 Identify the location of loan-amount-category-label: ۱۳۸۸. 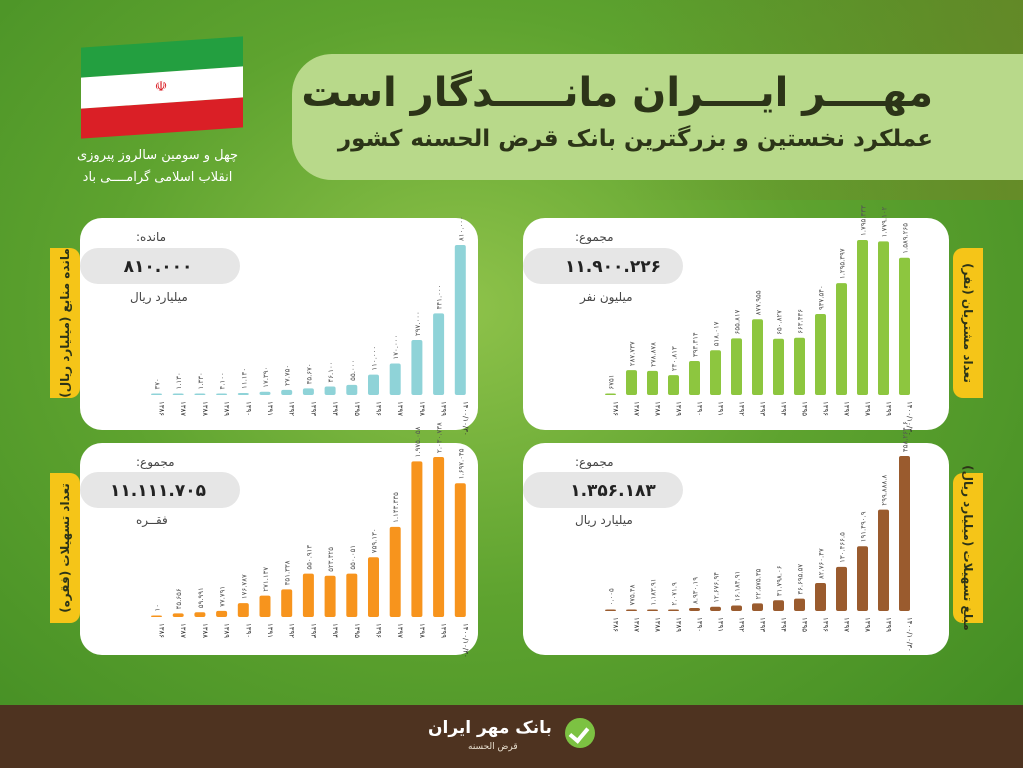
(658, 624).